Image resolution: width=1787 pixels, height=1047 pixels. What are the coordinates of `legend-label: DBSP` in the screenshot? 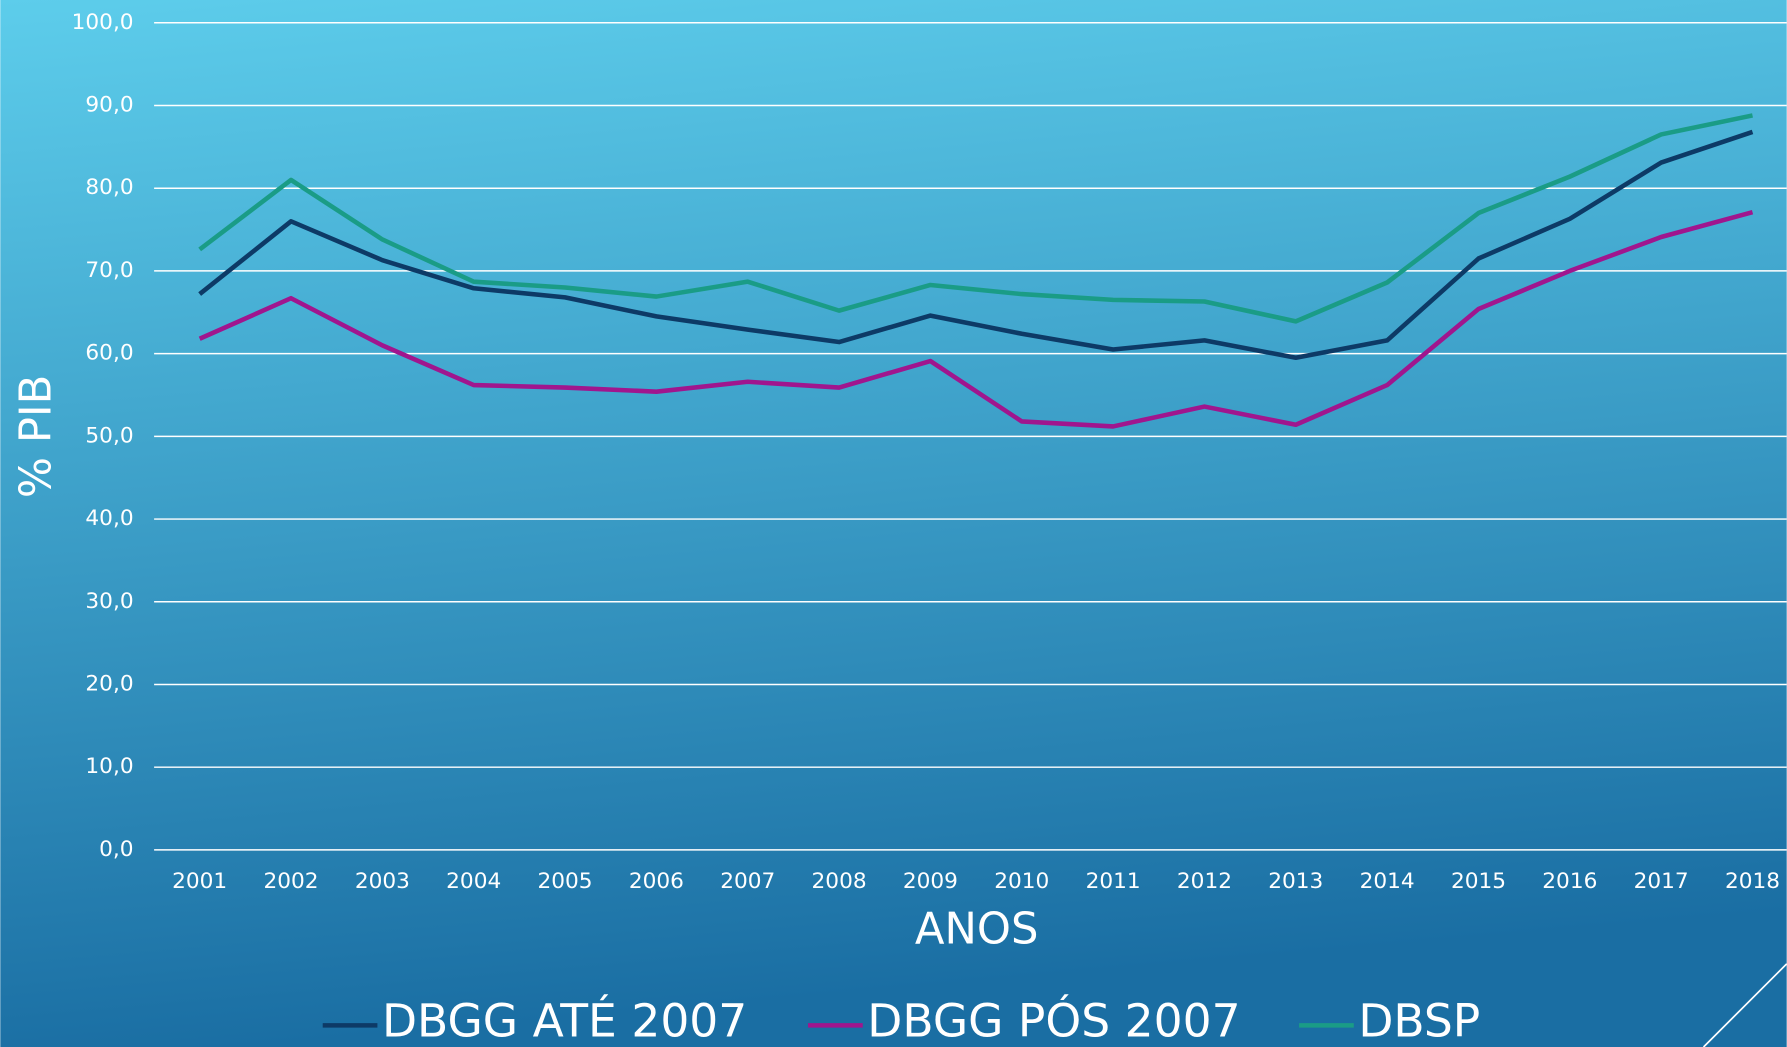 It's located at (1419, 1021).